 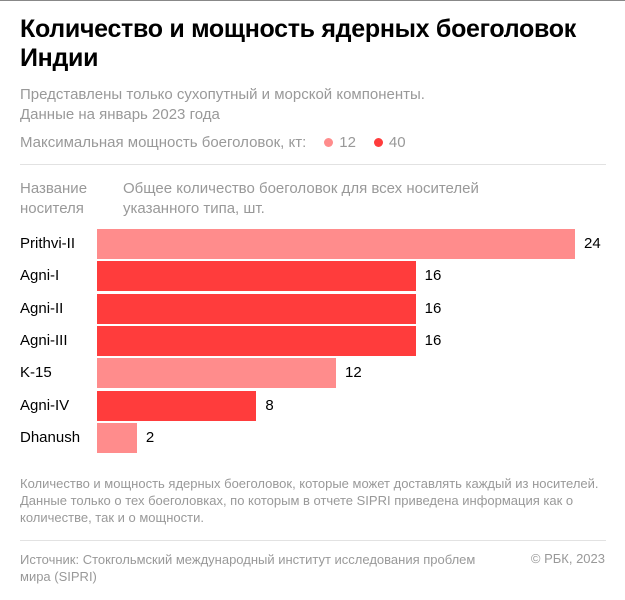 I want to click on category-label: Prithvi-II, so click(x=48, y=243).